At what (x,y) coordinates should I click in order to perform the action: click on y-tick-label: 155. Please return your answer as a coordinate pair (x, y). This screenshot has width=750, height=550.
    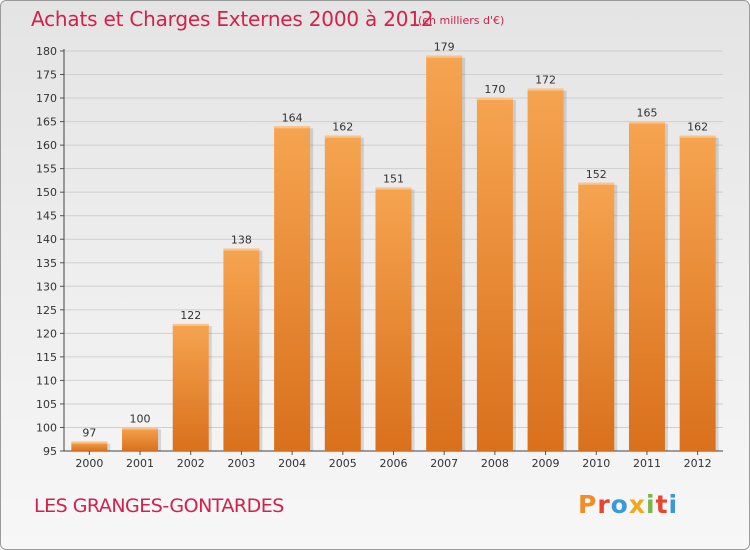
    Looking at the image, I should click on (46, 169).